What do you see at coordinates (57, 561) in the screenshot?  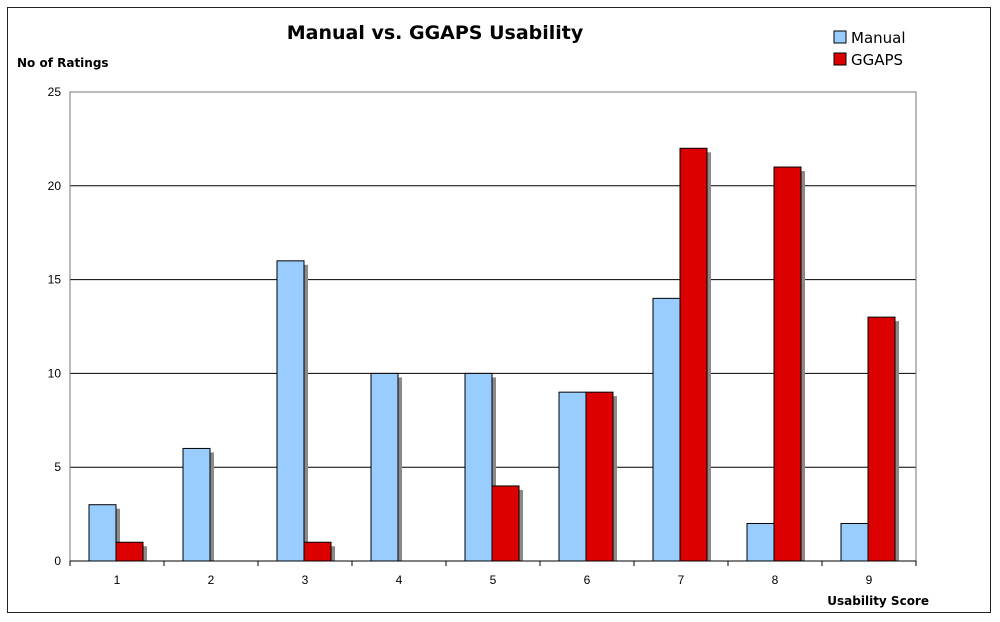 I see `y-tick-label: 0` at bounding box center [57, 561].